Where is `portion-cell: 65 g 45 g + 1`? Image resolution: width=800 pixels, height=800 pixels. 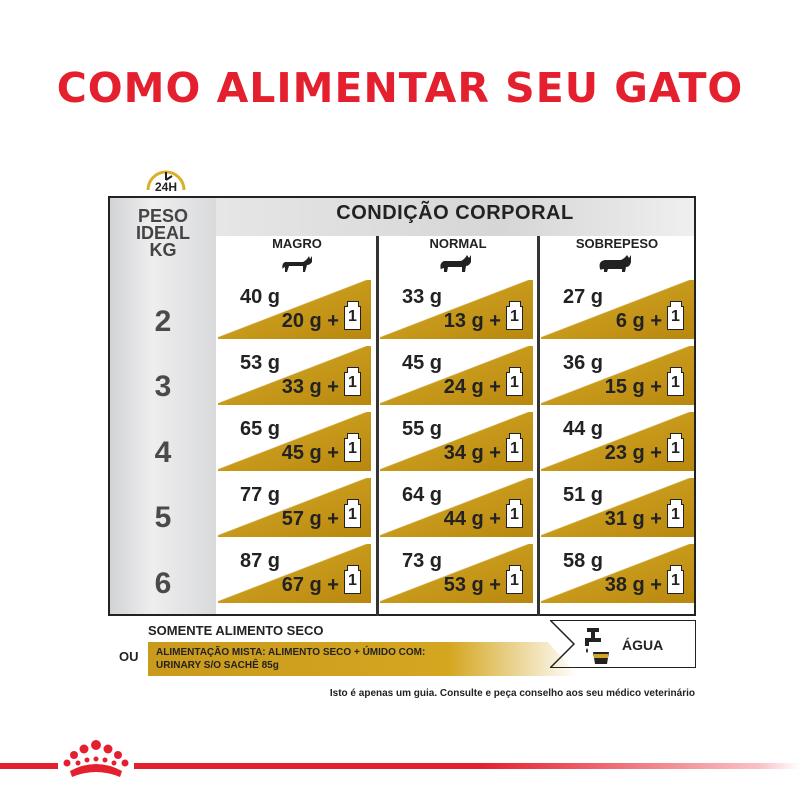
portion-cell: 65 g 45 g + 1 is located at coordinates (294, 441).